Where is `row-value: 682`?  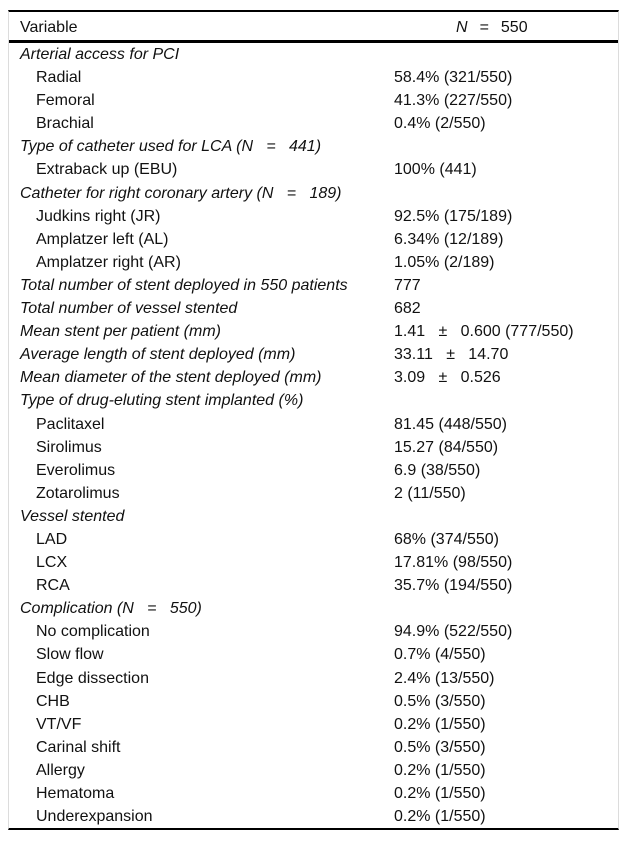
row-value: 682 is located at coordinates (407, 309).